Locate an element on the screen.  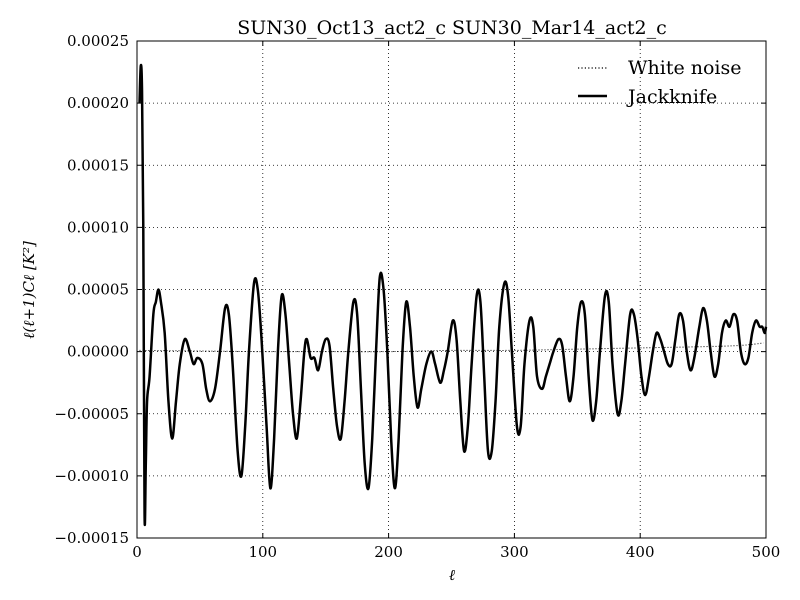
y-tick-label: 0.00025 is located at coordinates (98, 41).